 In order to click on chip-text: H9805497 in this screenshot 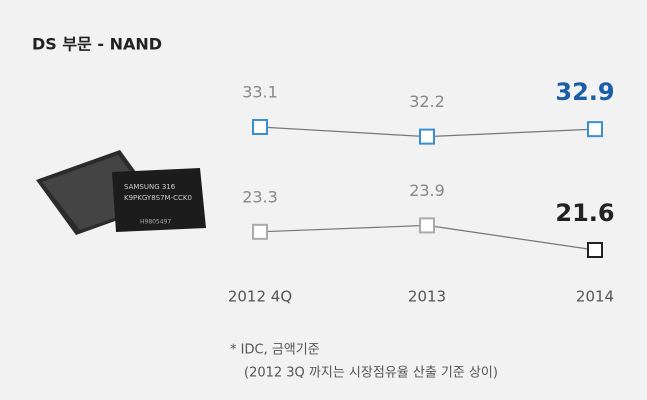, I will do `click(155, 222)`.